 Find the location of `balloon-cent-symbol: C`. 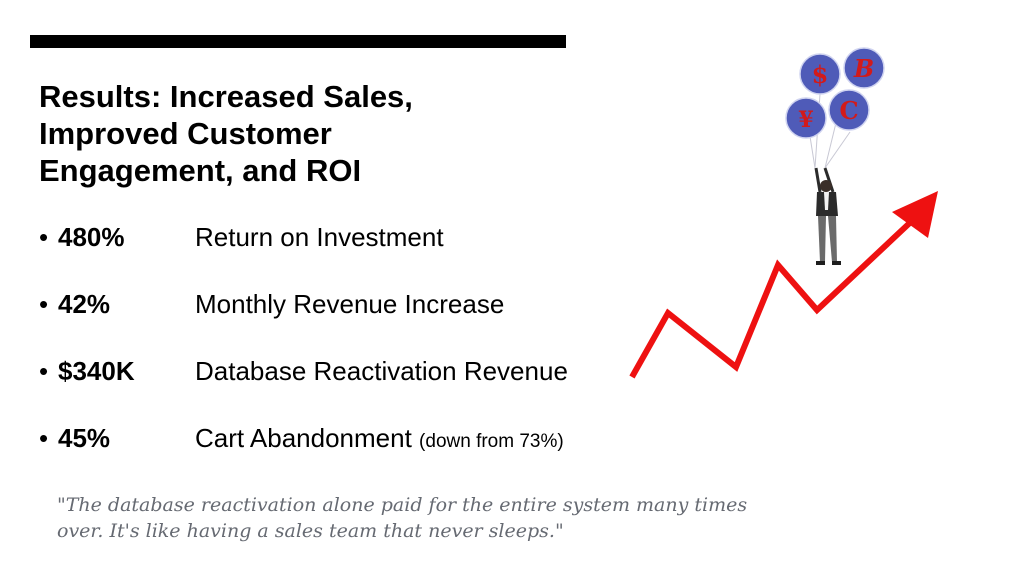

balloon-cent-symbol: C is located at coordinates (848, 110).